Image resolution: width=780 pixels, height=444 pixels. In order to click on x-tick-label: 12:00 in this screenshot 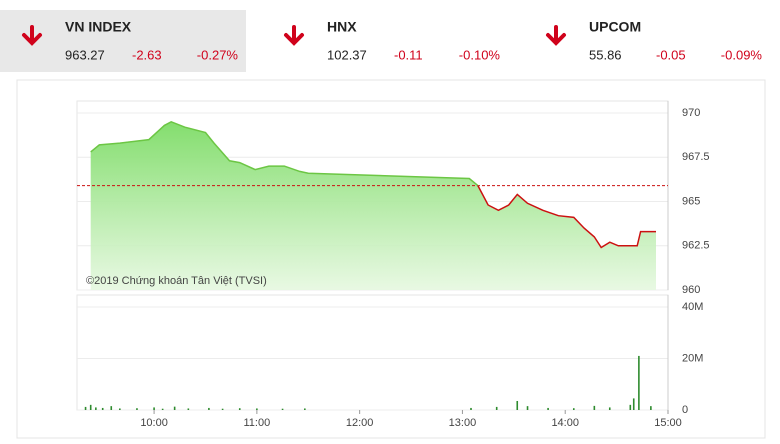, I will do `click(360, 423)`.